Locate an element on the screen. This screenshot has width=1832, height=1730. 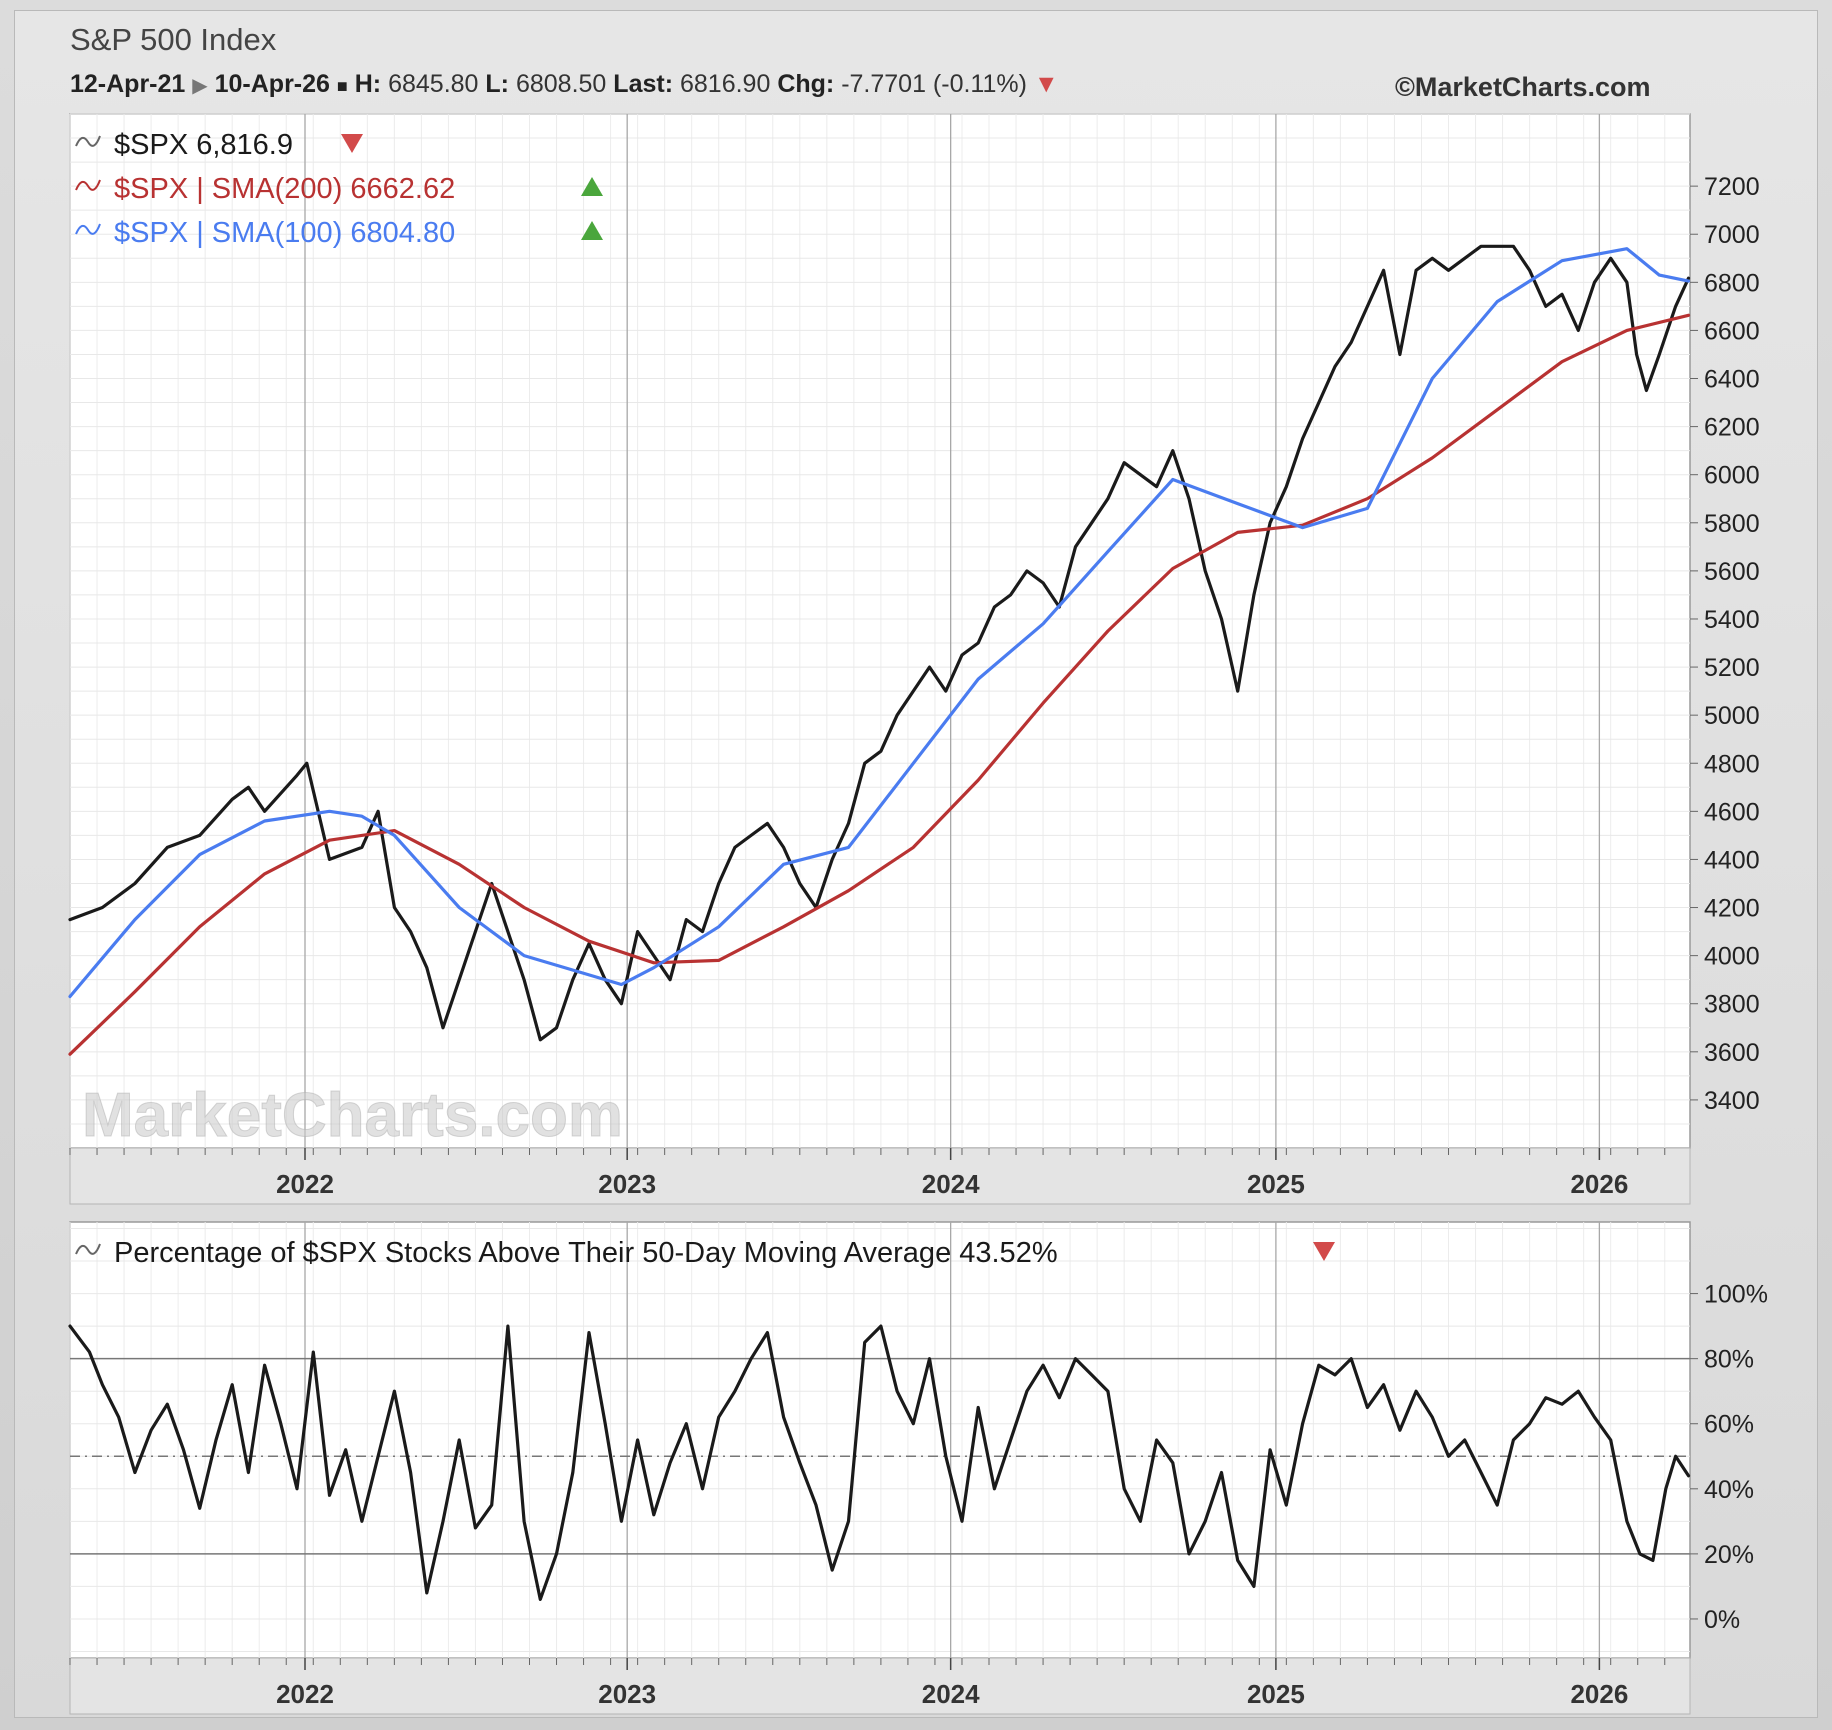
end-date: 10-Apr-26 is located at coordinates (272, 84).